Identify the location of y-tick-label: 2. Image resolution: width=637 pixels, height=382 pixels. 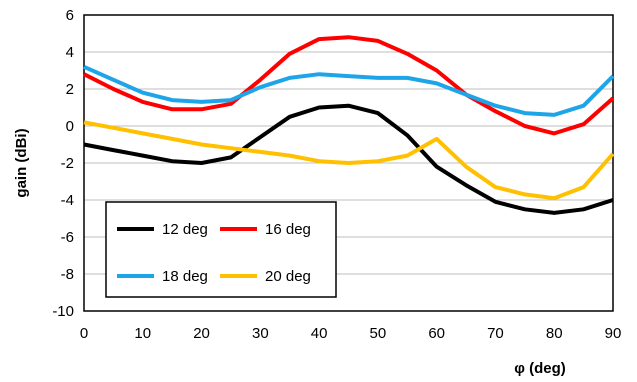
(70, 89).